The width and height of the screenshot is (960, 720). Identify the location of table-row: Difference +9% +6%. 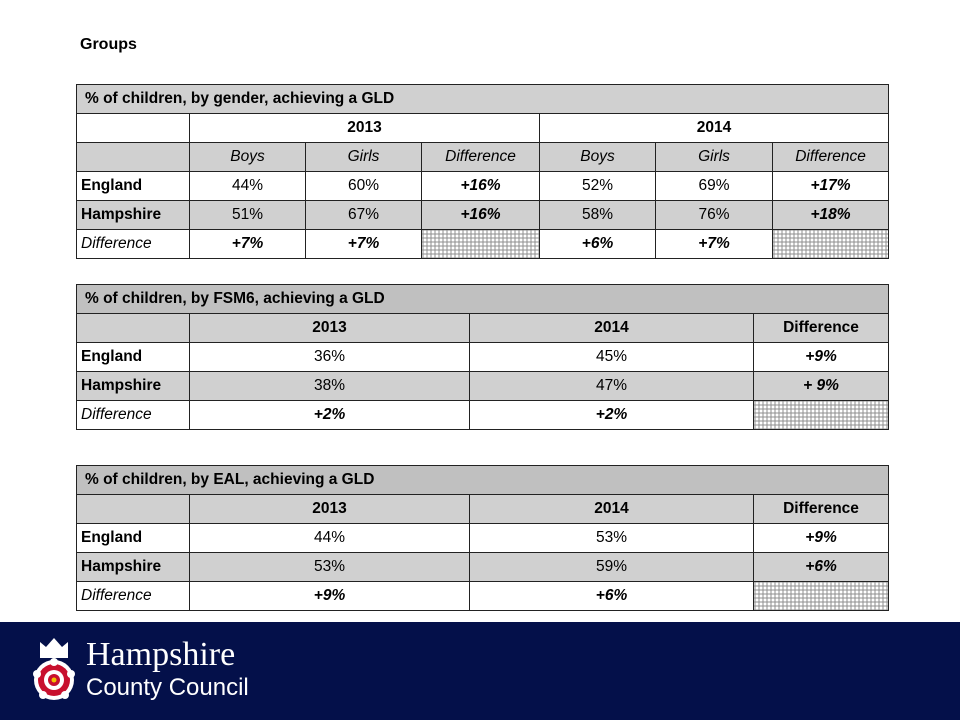
(483, 596).